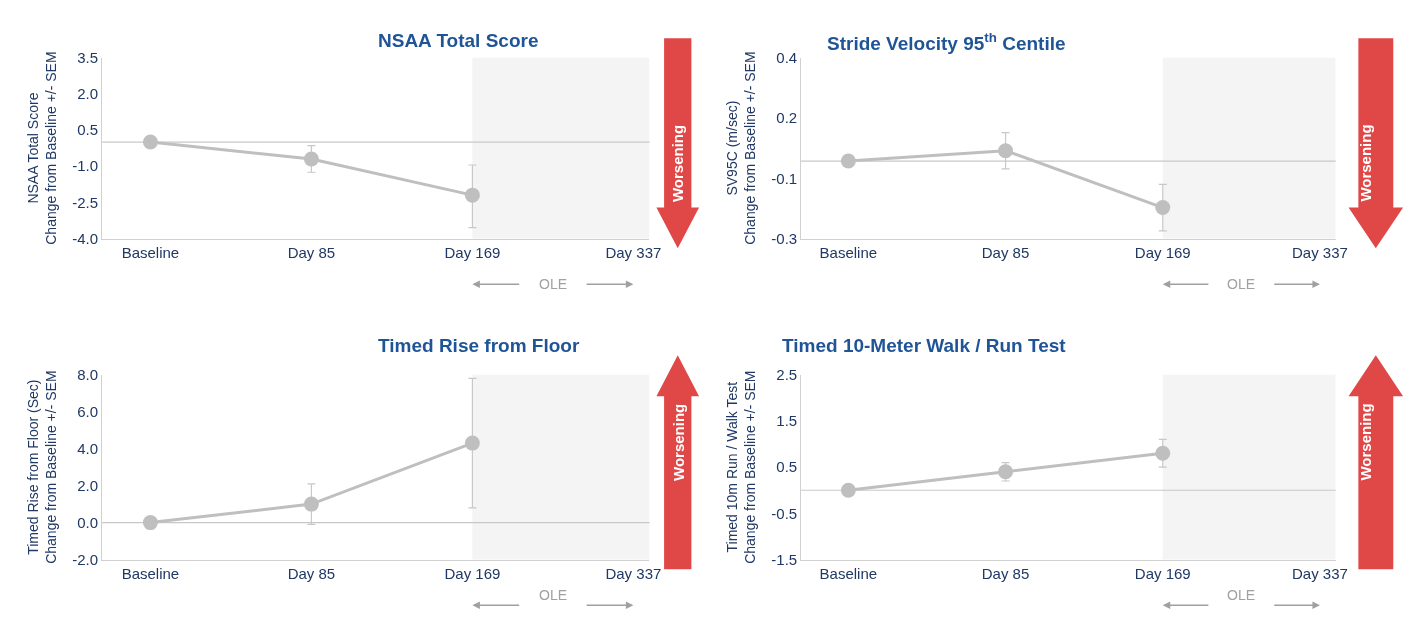 Image resolution: width=1425 pixels, height=623 pixels. I want to click on y-axis-title: Timed Rise from Floor (Sec) Change from Baseline +/- SEM, so click(41, 467).